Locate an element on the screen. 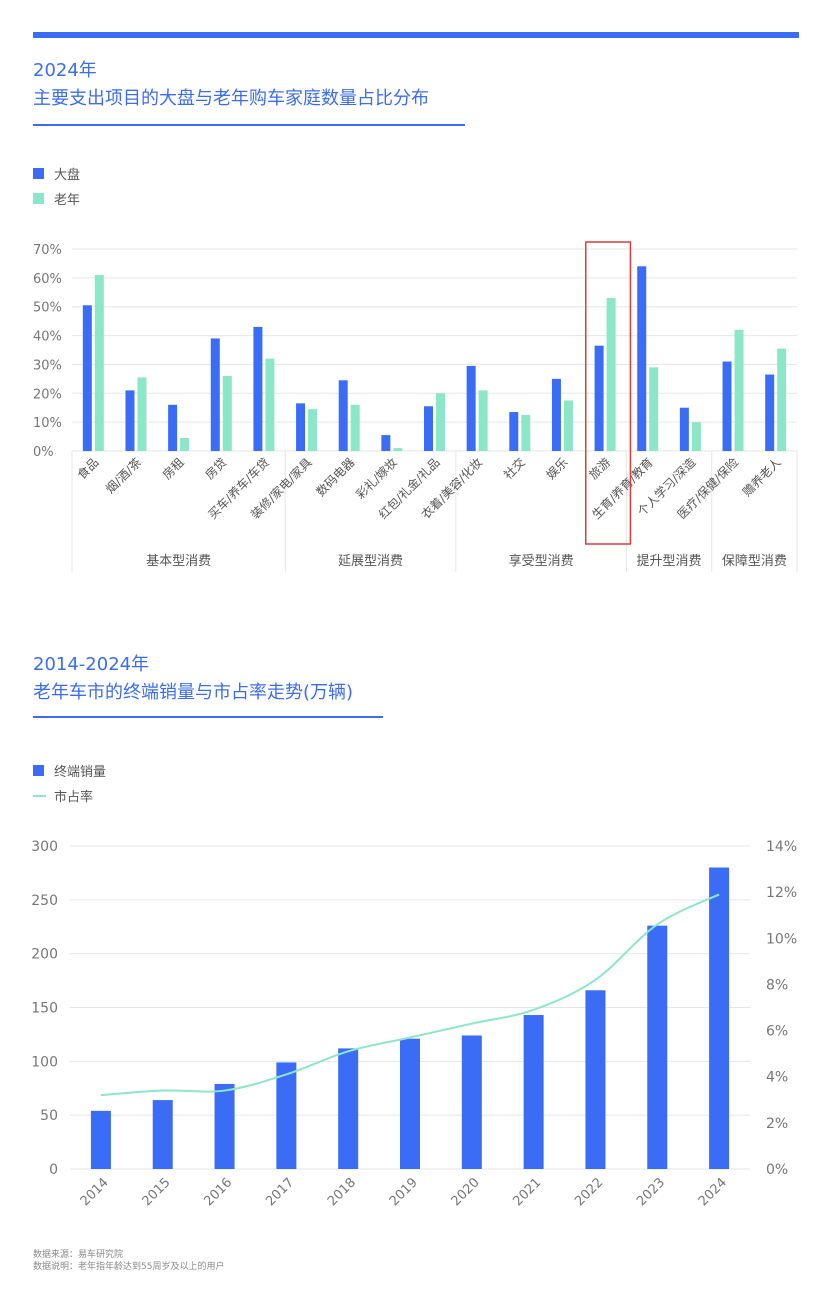  legend-swatch-share is located at coordinates (39, 795).